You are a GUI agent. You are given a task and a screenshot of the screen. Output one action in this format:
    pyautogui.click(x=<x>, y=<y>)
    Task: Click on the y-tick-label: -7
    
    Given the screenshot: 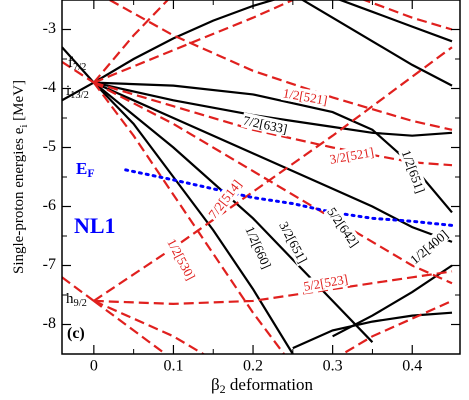 What is the action you would take?
    pyautogui.click(x=49, y=264)
    